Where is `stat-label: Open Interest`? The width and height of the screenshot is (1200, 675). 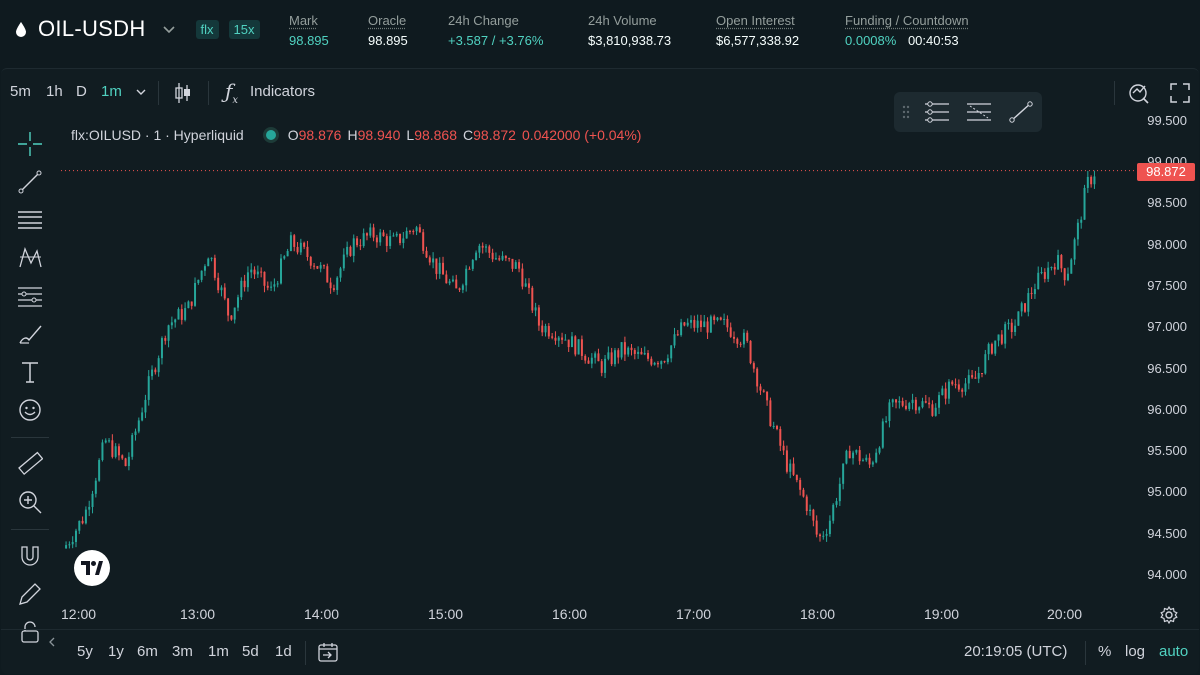
stat-label: Open Interest is located at coordinates (755, 20).